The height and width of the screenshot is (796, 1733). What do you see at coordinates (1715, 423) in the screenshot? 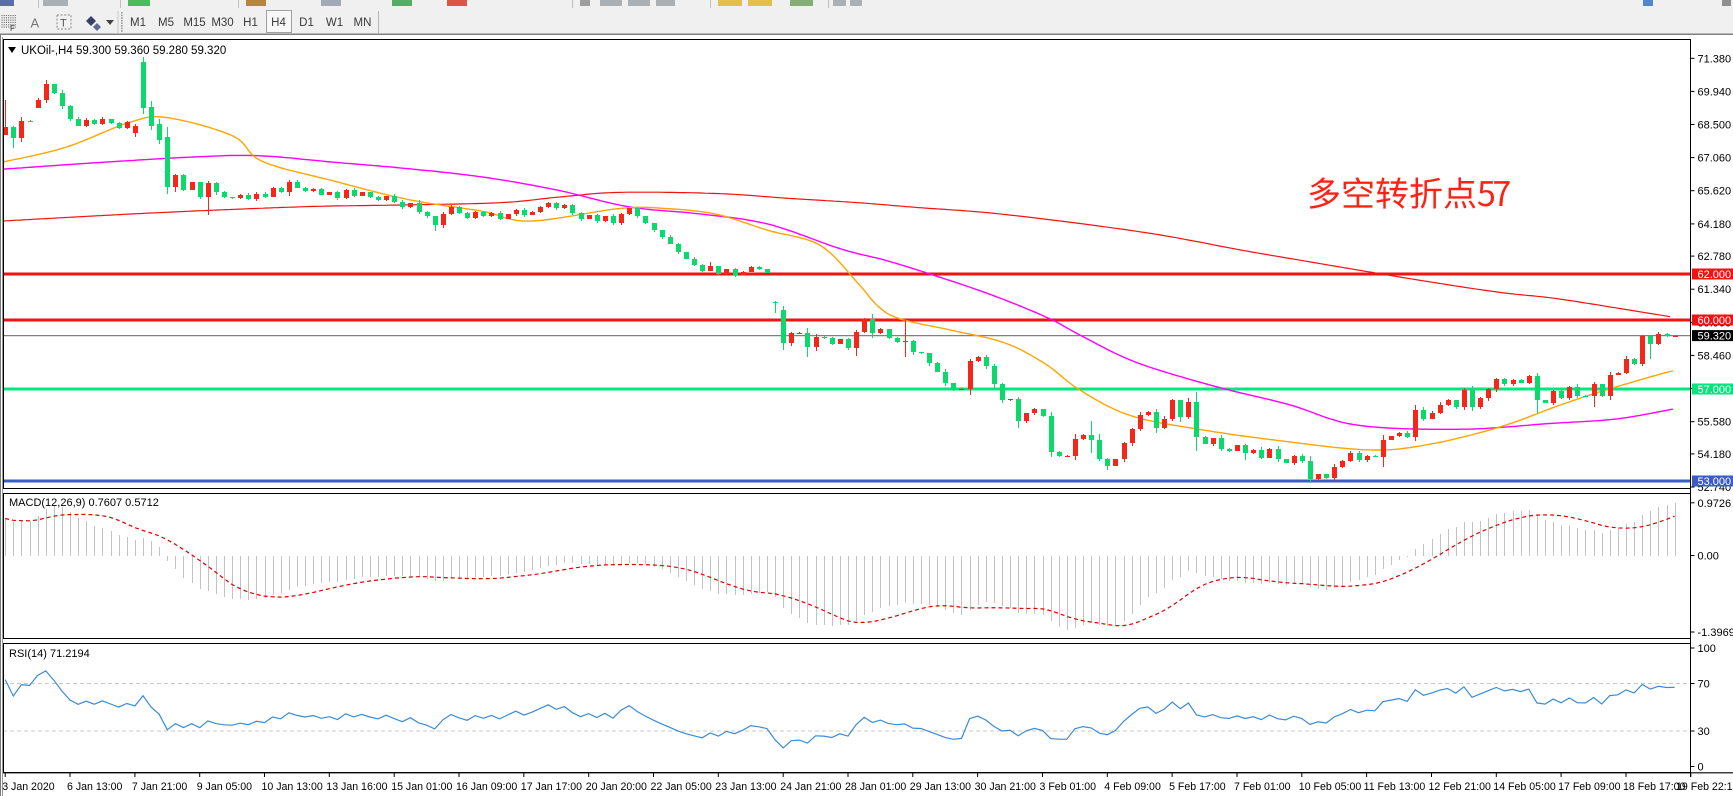
I see `svg-text: 55.580` at bounding box center [1715, 423].